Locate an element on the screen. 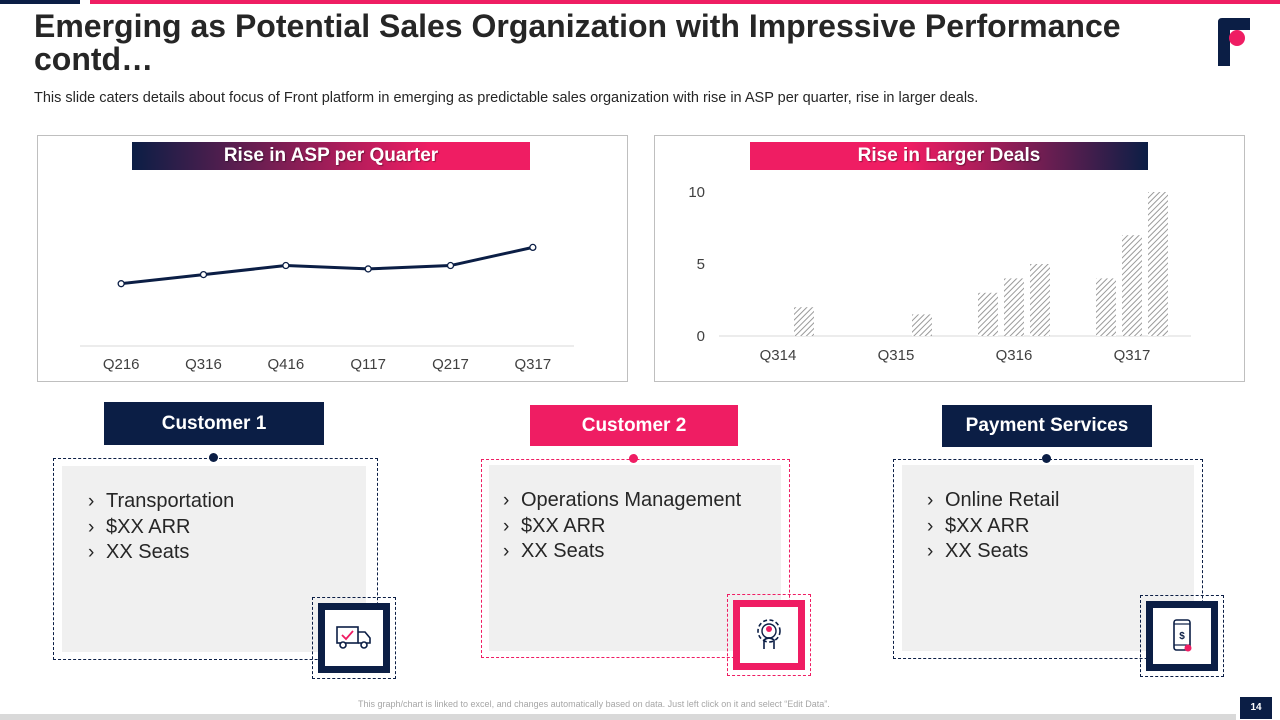 This screenshot has width=1280, height=720. customer-3-connector-dot is located at coordinates (1046, 458).